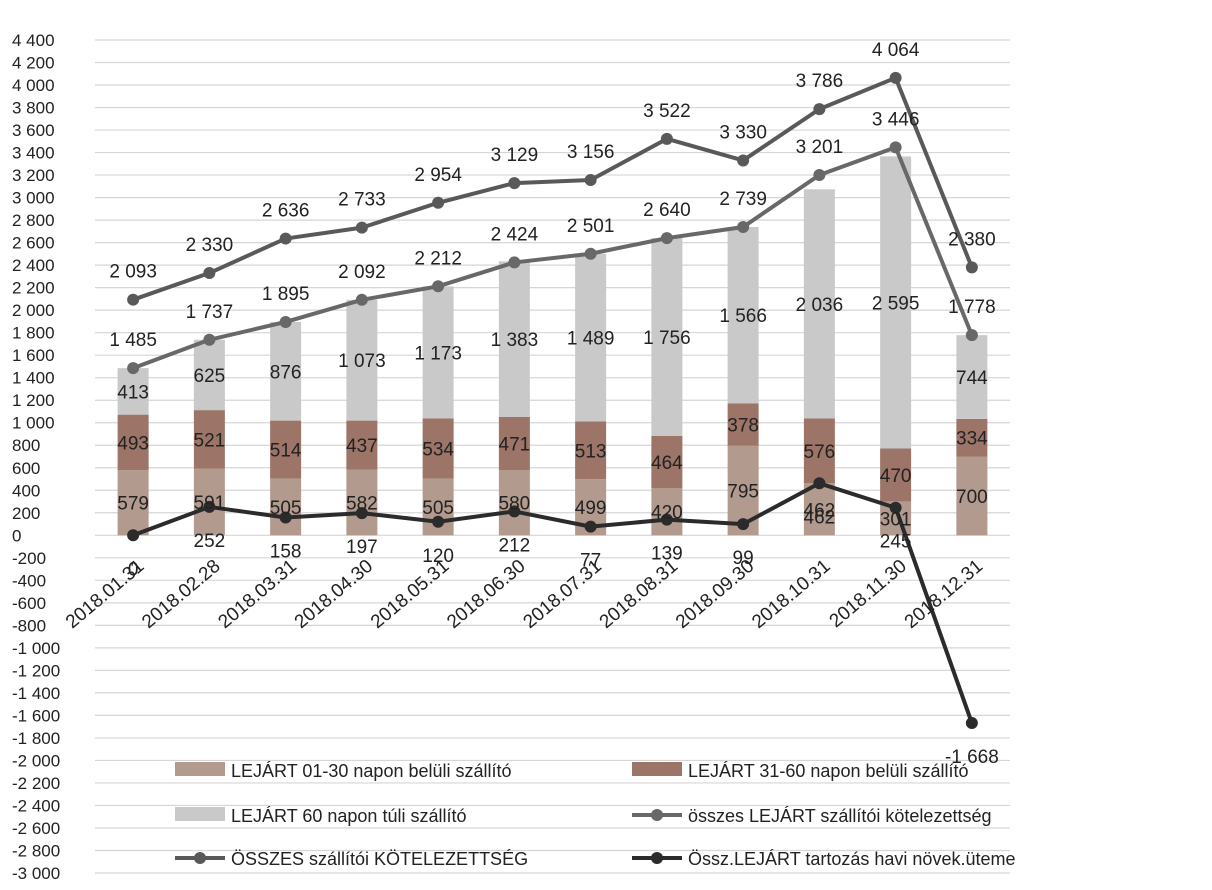 The width and height of the screenshot is (1212, 890). I want to click on bar-data-label: 576, so click(820, 452).